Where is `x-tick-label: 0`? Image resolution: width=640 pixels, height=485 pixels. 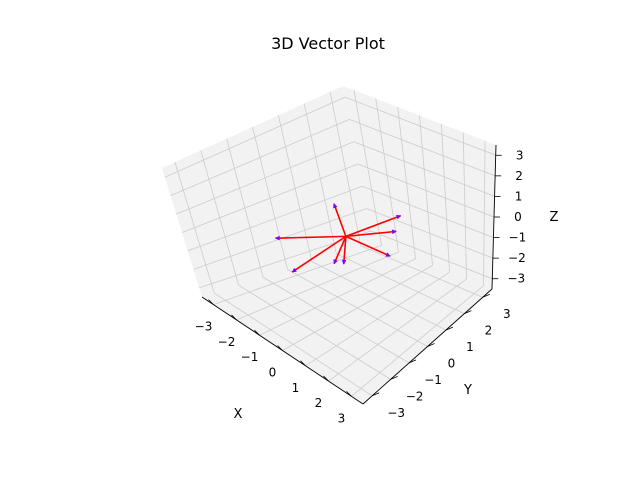
x-tick-label: 0 is located at coordinates (273, 373).